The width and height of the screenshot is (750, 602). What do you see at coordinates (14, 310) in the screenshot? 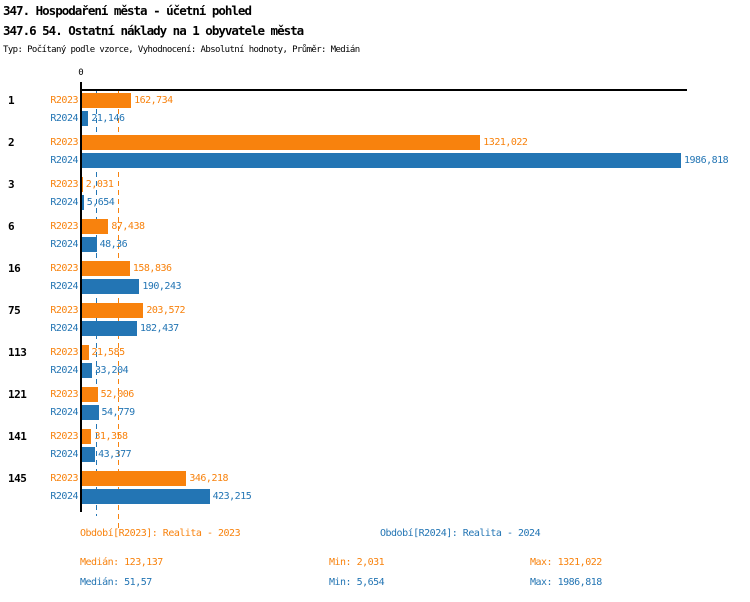
I see `category-label: 75` at bounding box center [14, 310].